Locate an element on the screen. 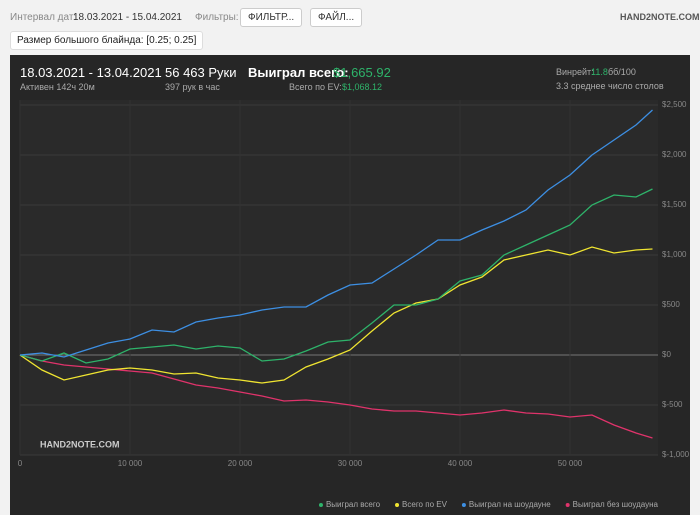  legend-label: Выиграл на шоудауне is located at coordinates (510, 504).